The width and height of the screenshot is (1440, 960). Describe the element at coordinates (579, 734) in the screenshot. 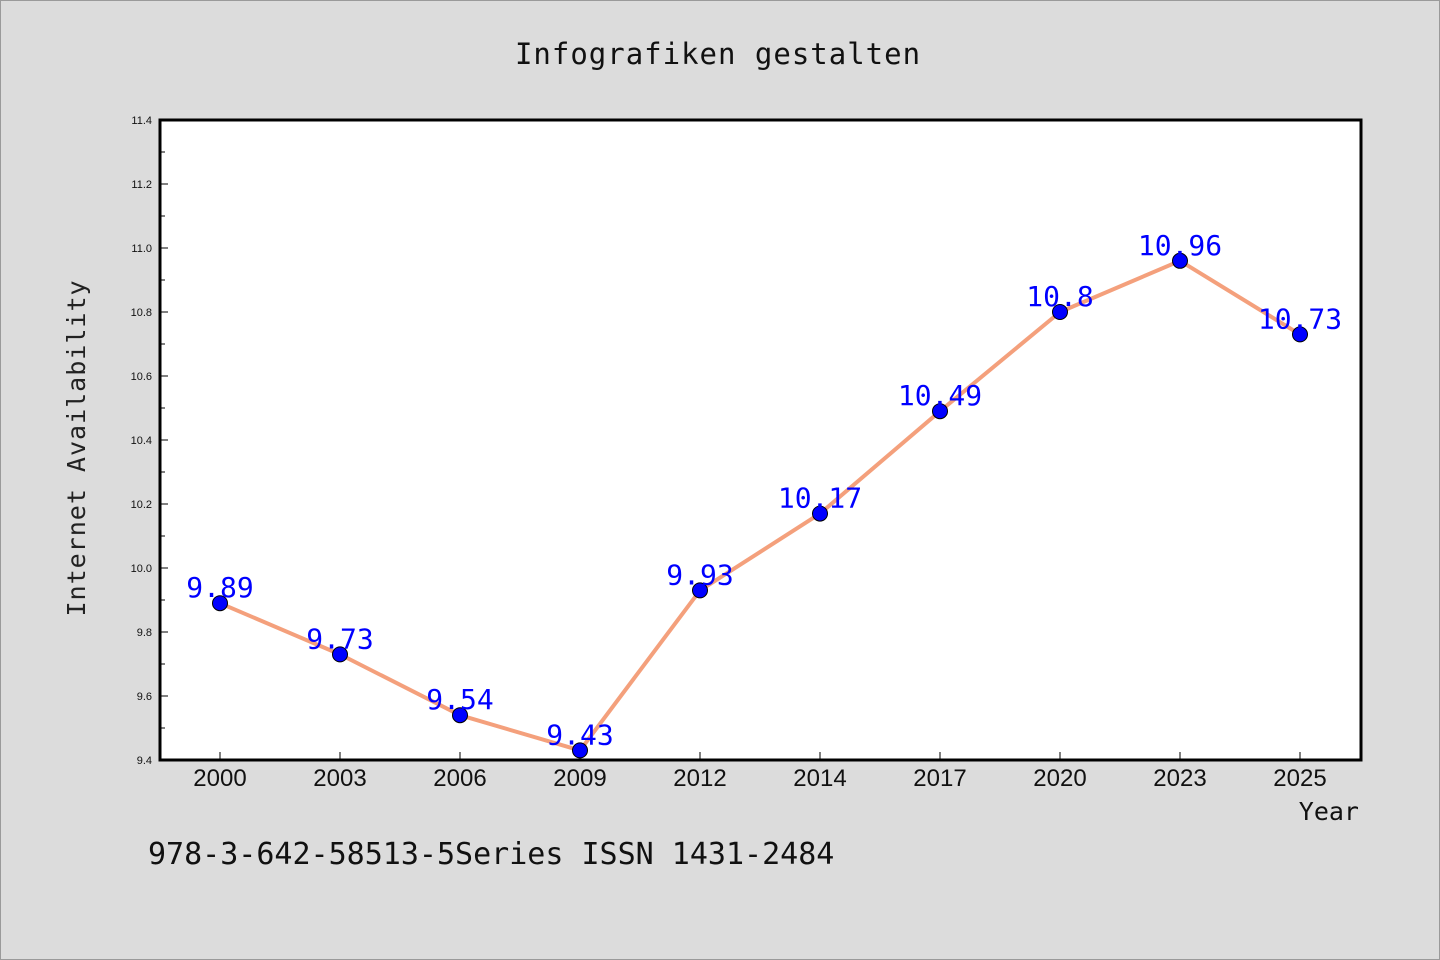

I see `data-label: 9.43` at that location.